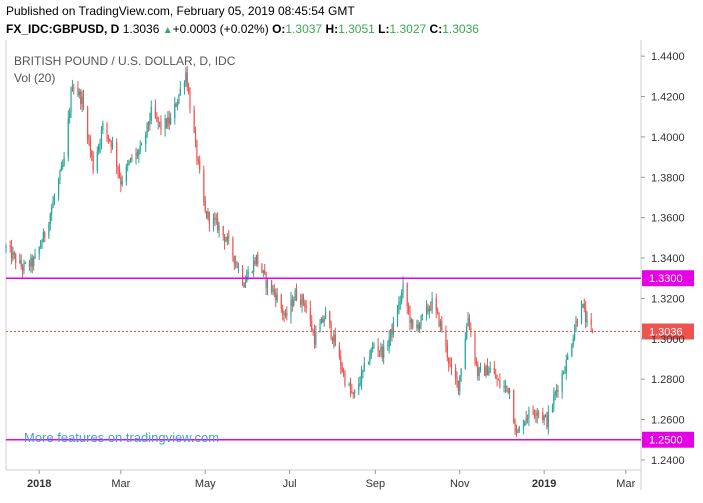 The height and width of the screenshot is (503, 703). I want to click on change-value: +0.0003 (+0.02%), so click(220, 29).